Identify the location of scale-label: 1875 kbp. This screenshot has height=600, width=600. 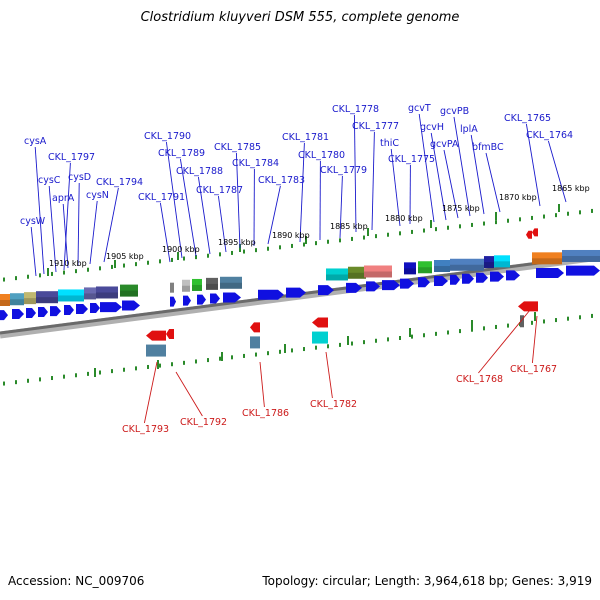
(461, 208).